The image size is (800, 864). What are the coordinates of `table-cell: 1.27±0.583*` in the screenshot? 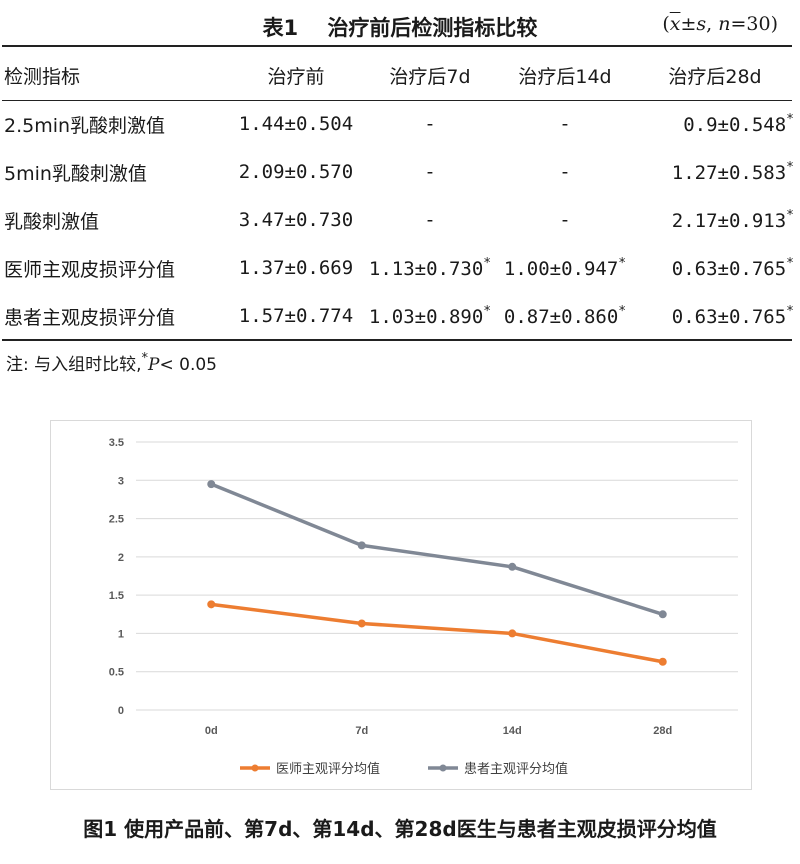 It's located at (715, 172).